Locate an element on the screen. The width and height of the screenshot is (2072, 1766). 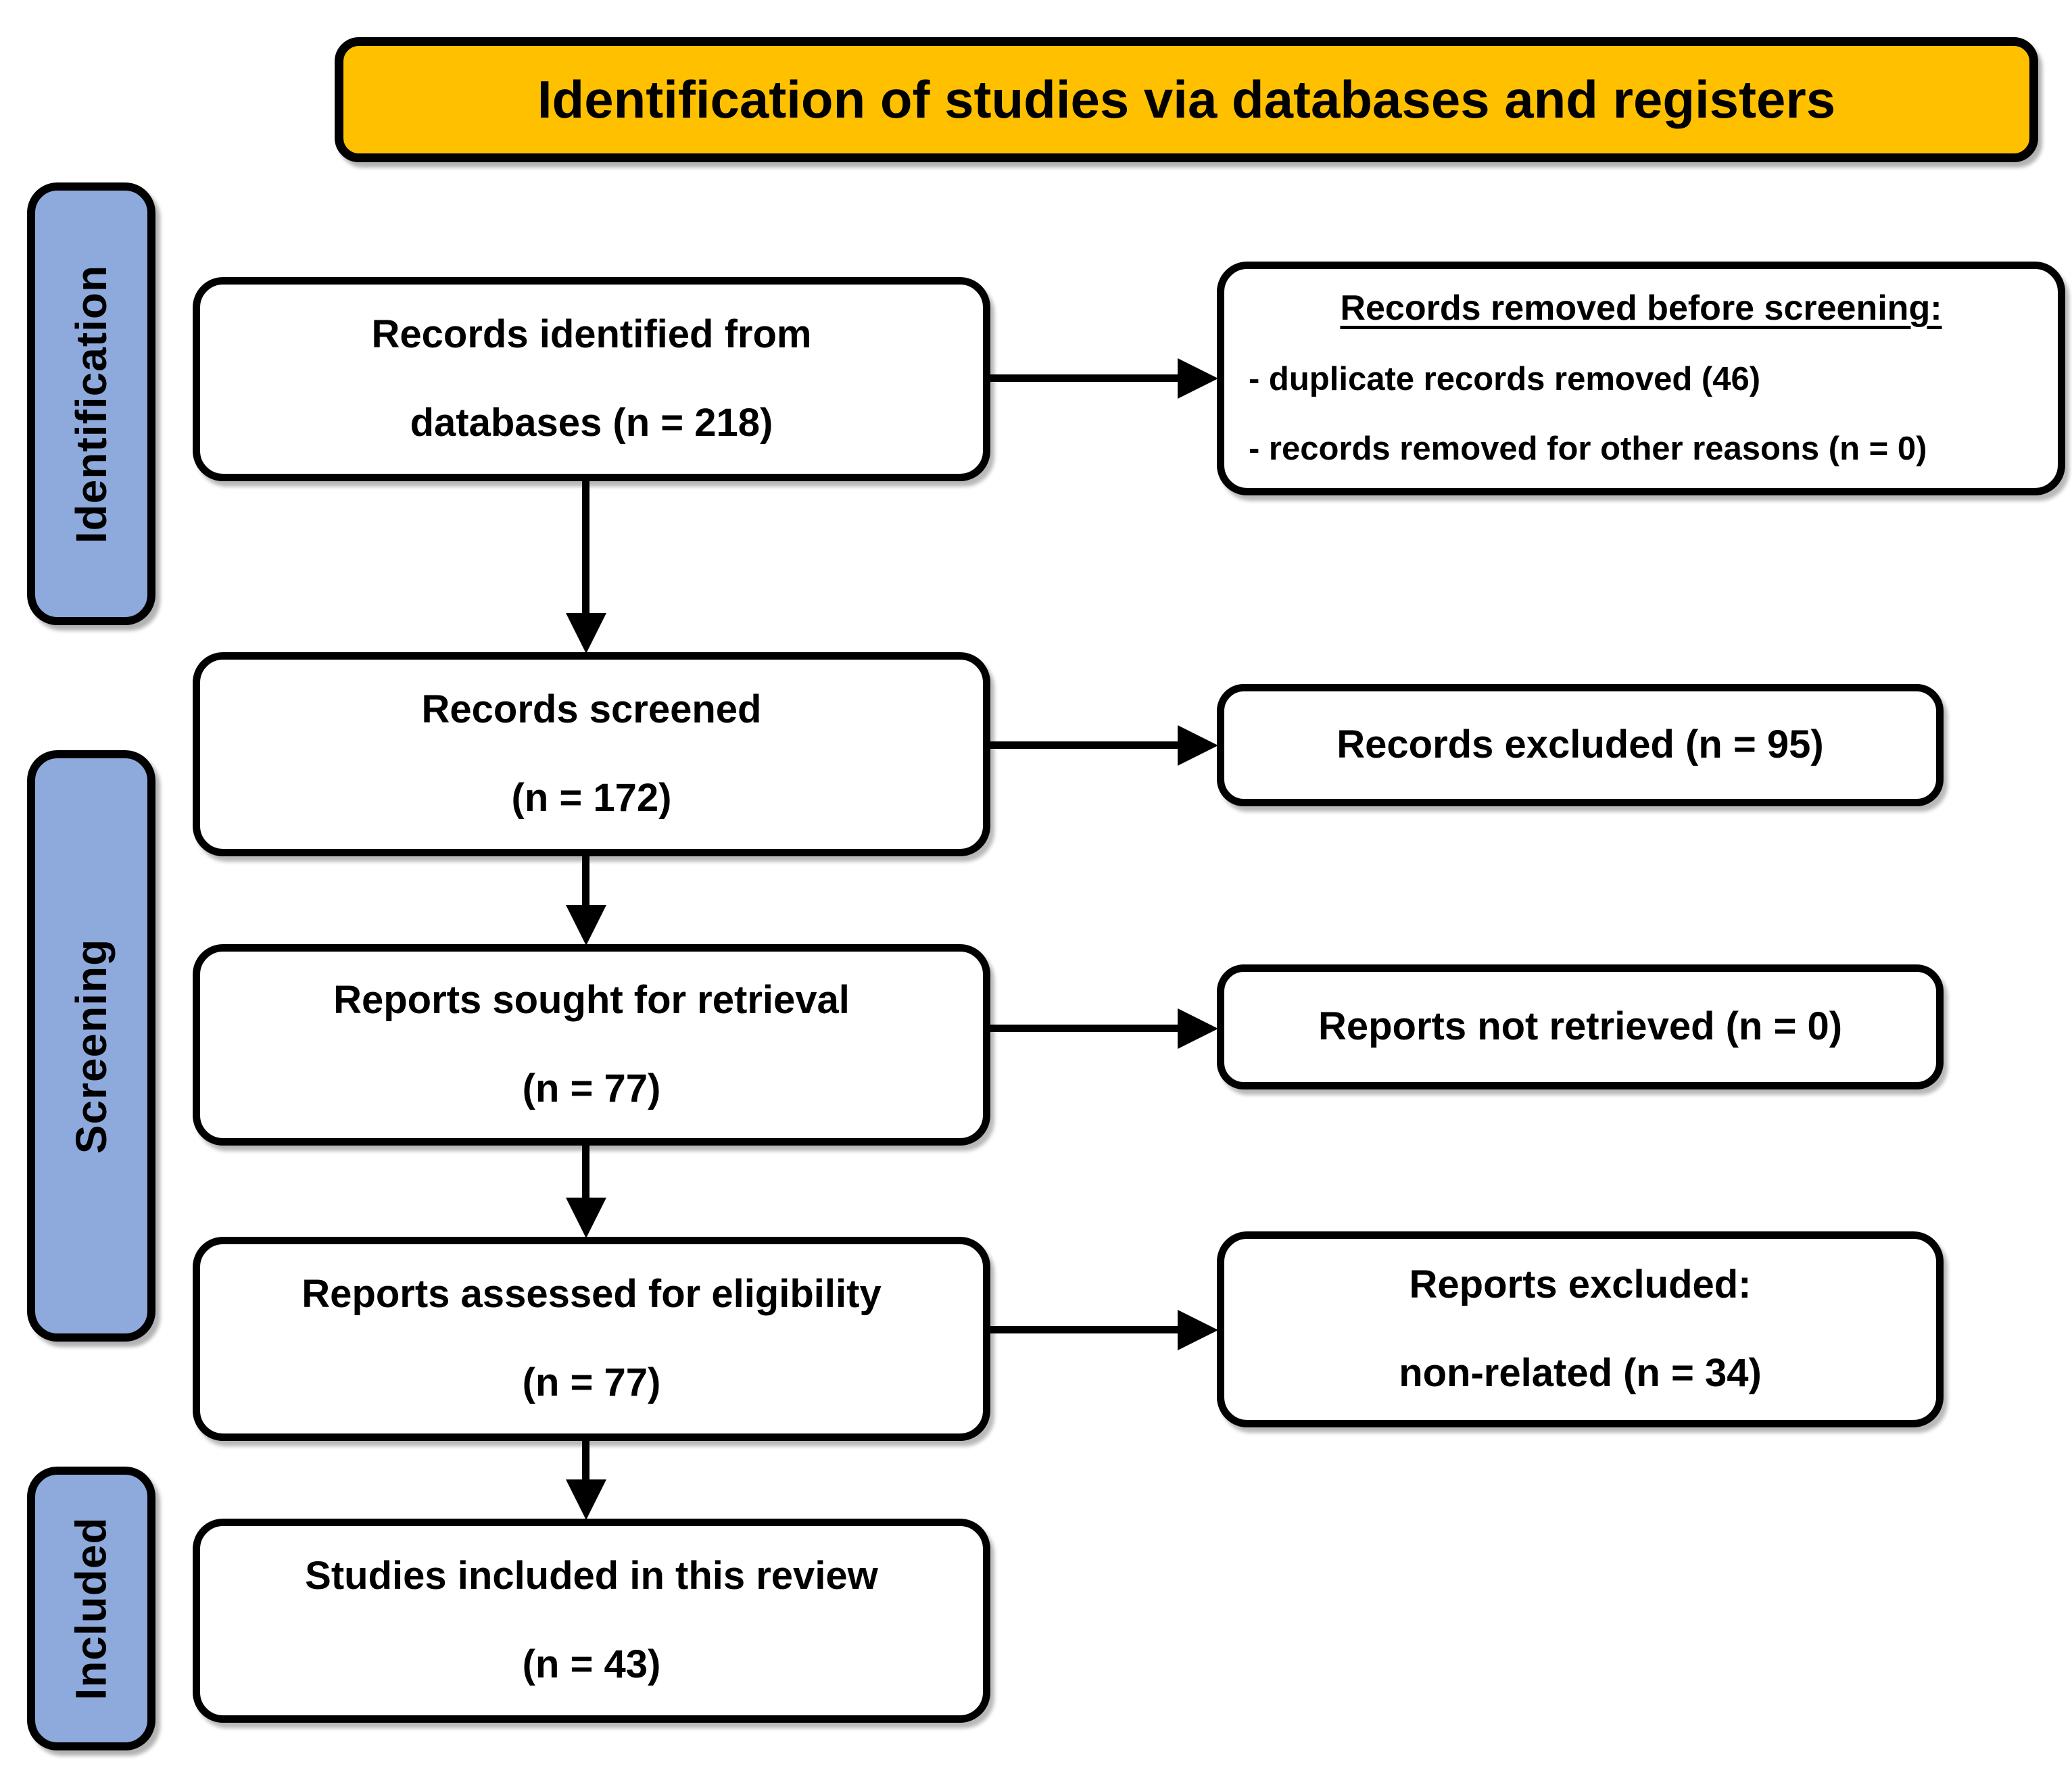
side-box-records-excluded: Records excluded (n = 95) is located at coordinates (1580, 745).